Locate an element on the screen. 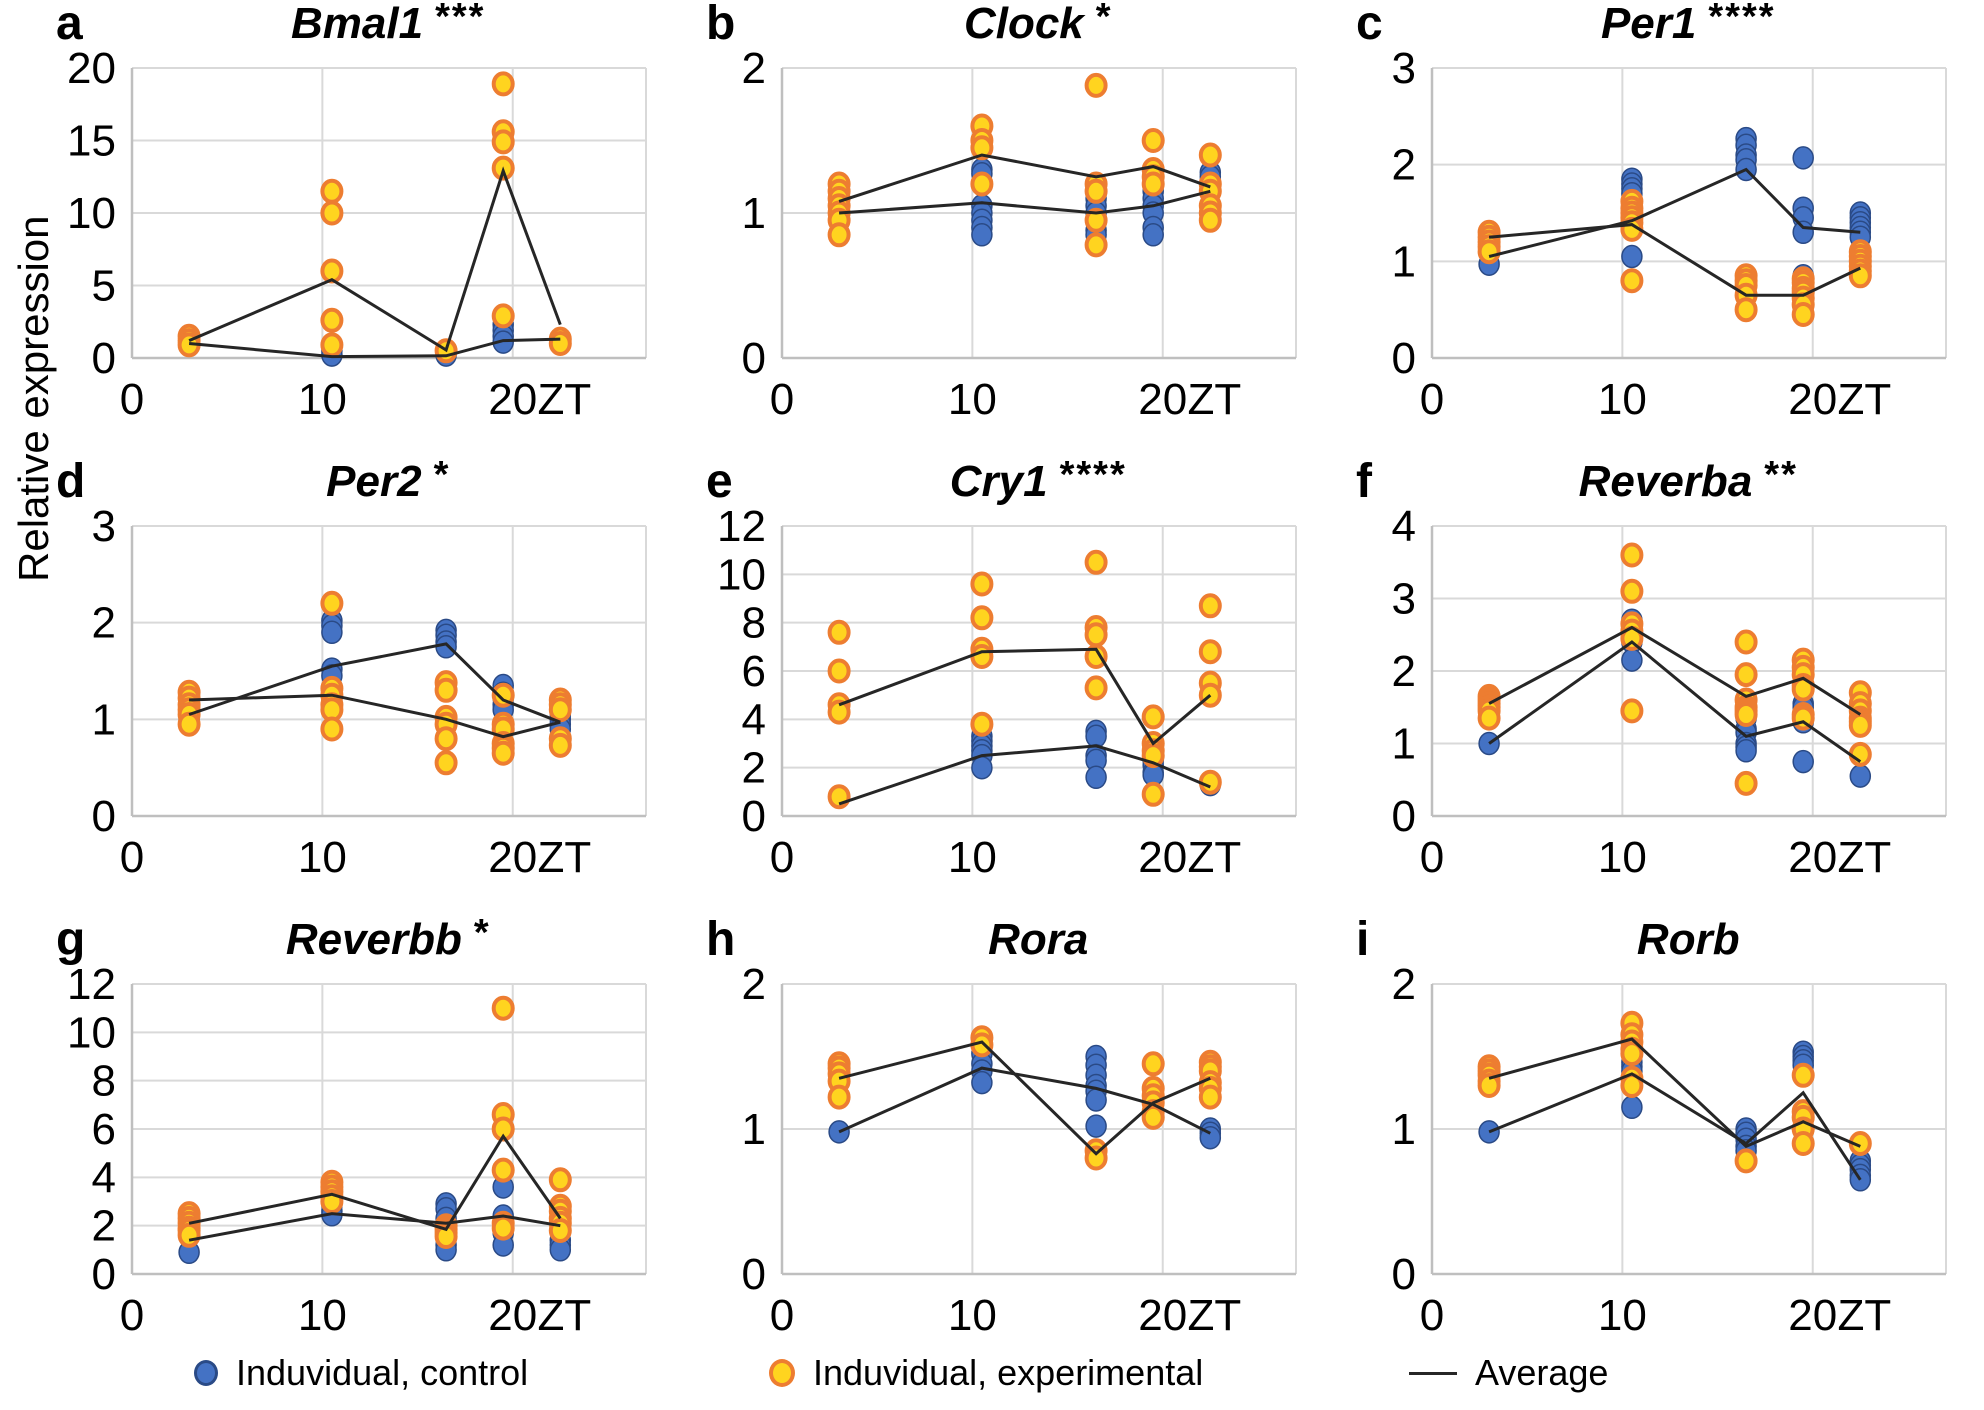  panel-title-b: Clock * is located at coordinates (1038, 24).